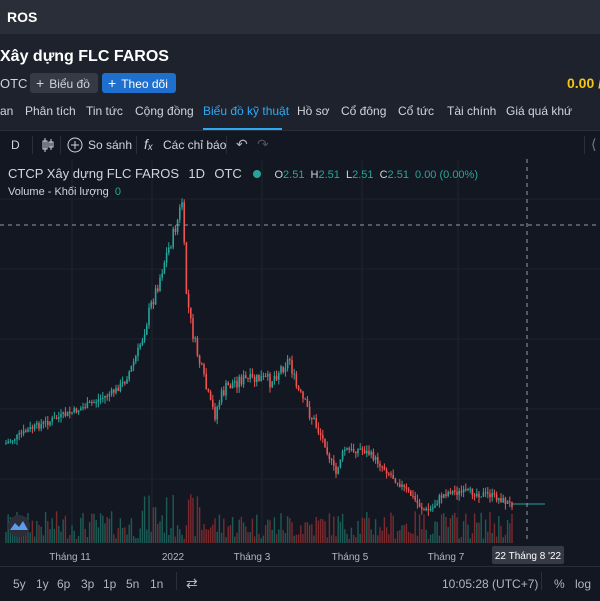 This screenshot has width=600, height=601. What do you see at coordinates (164, 111) in the screenshot?
I see `tab-item: Cộng đồng` at bounding box center [164, 111].